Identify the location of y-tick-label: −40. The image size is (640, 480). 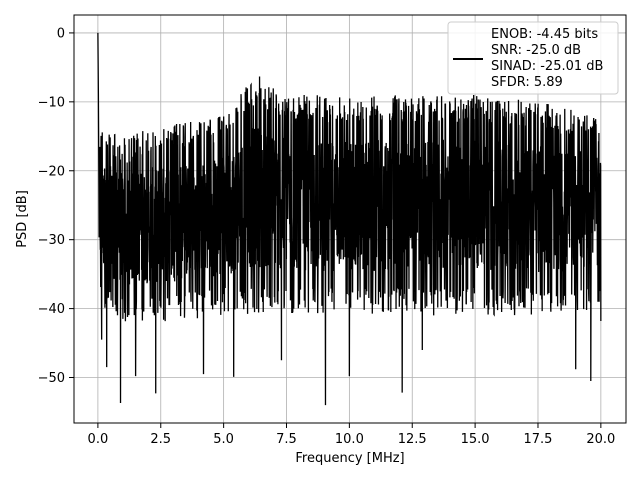
(51, 309).